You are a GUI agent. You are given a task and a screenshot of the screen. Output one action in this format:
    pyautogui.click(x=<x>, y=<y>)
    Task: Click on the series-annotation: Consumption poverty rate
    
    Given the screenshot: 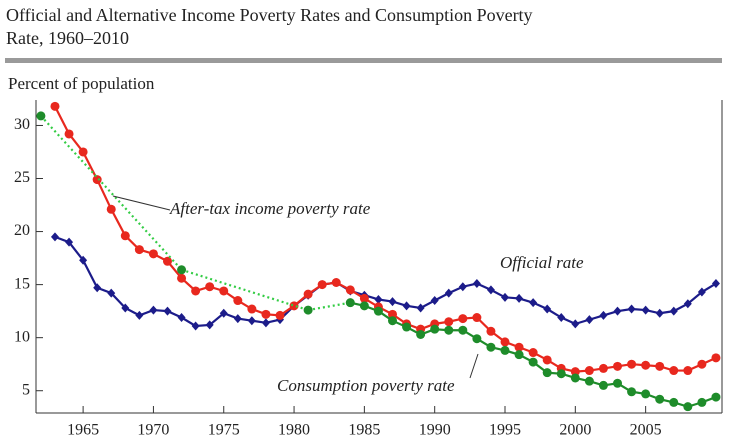 What is the action you would take?
    pyautogui.click(x=366, y=385)
    